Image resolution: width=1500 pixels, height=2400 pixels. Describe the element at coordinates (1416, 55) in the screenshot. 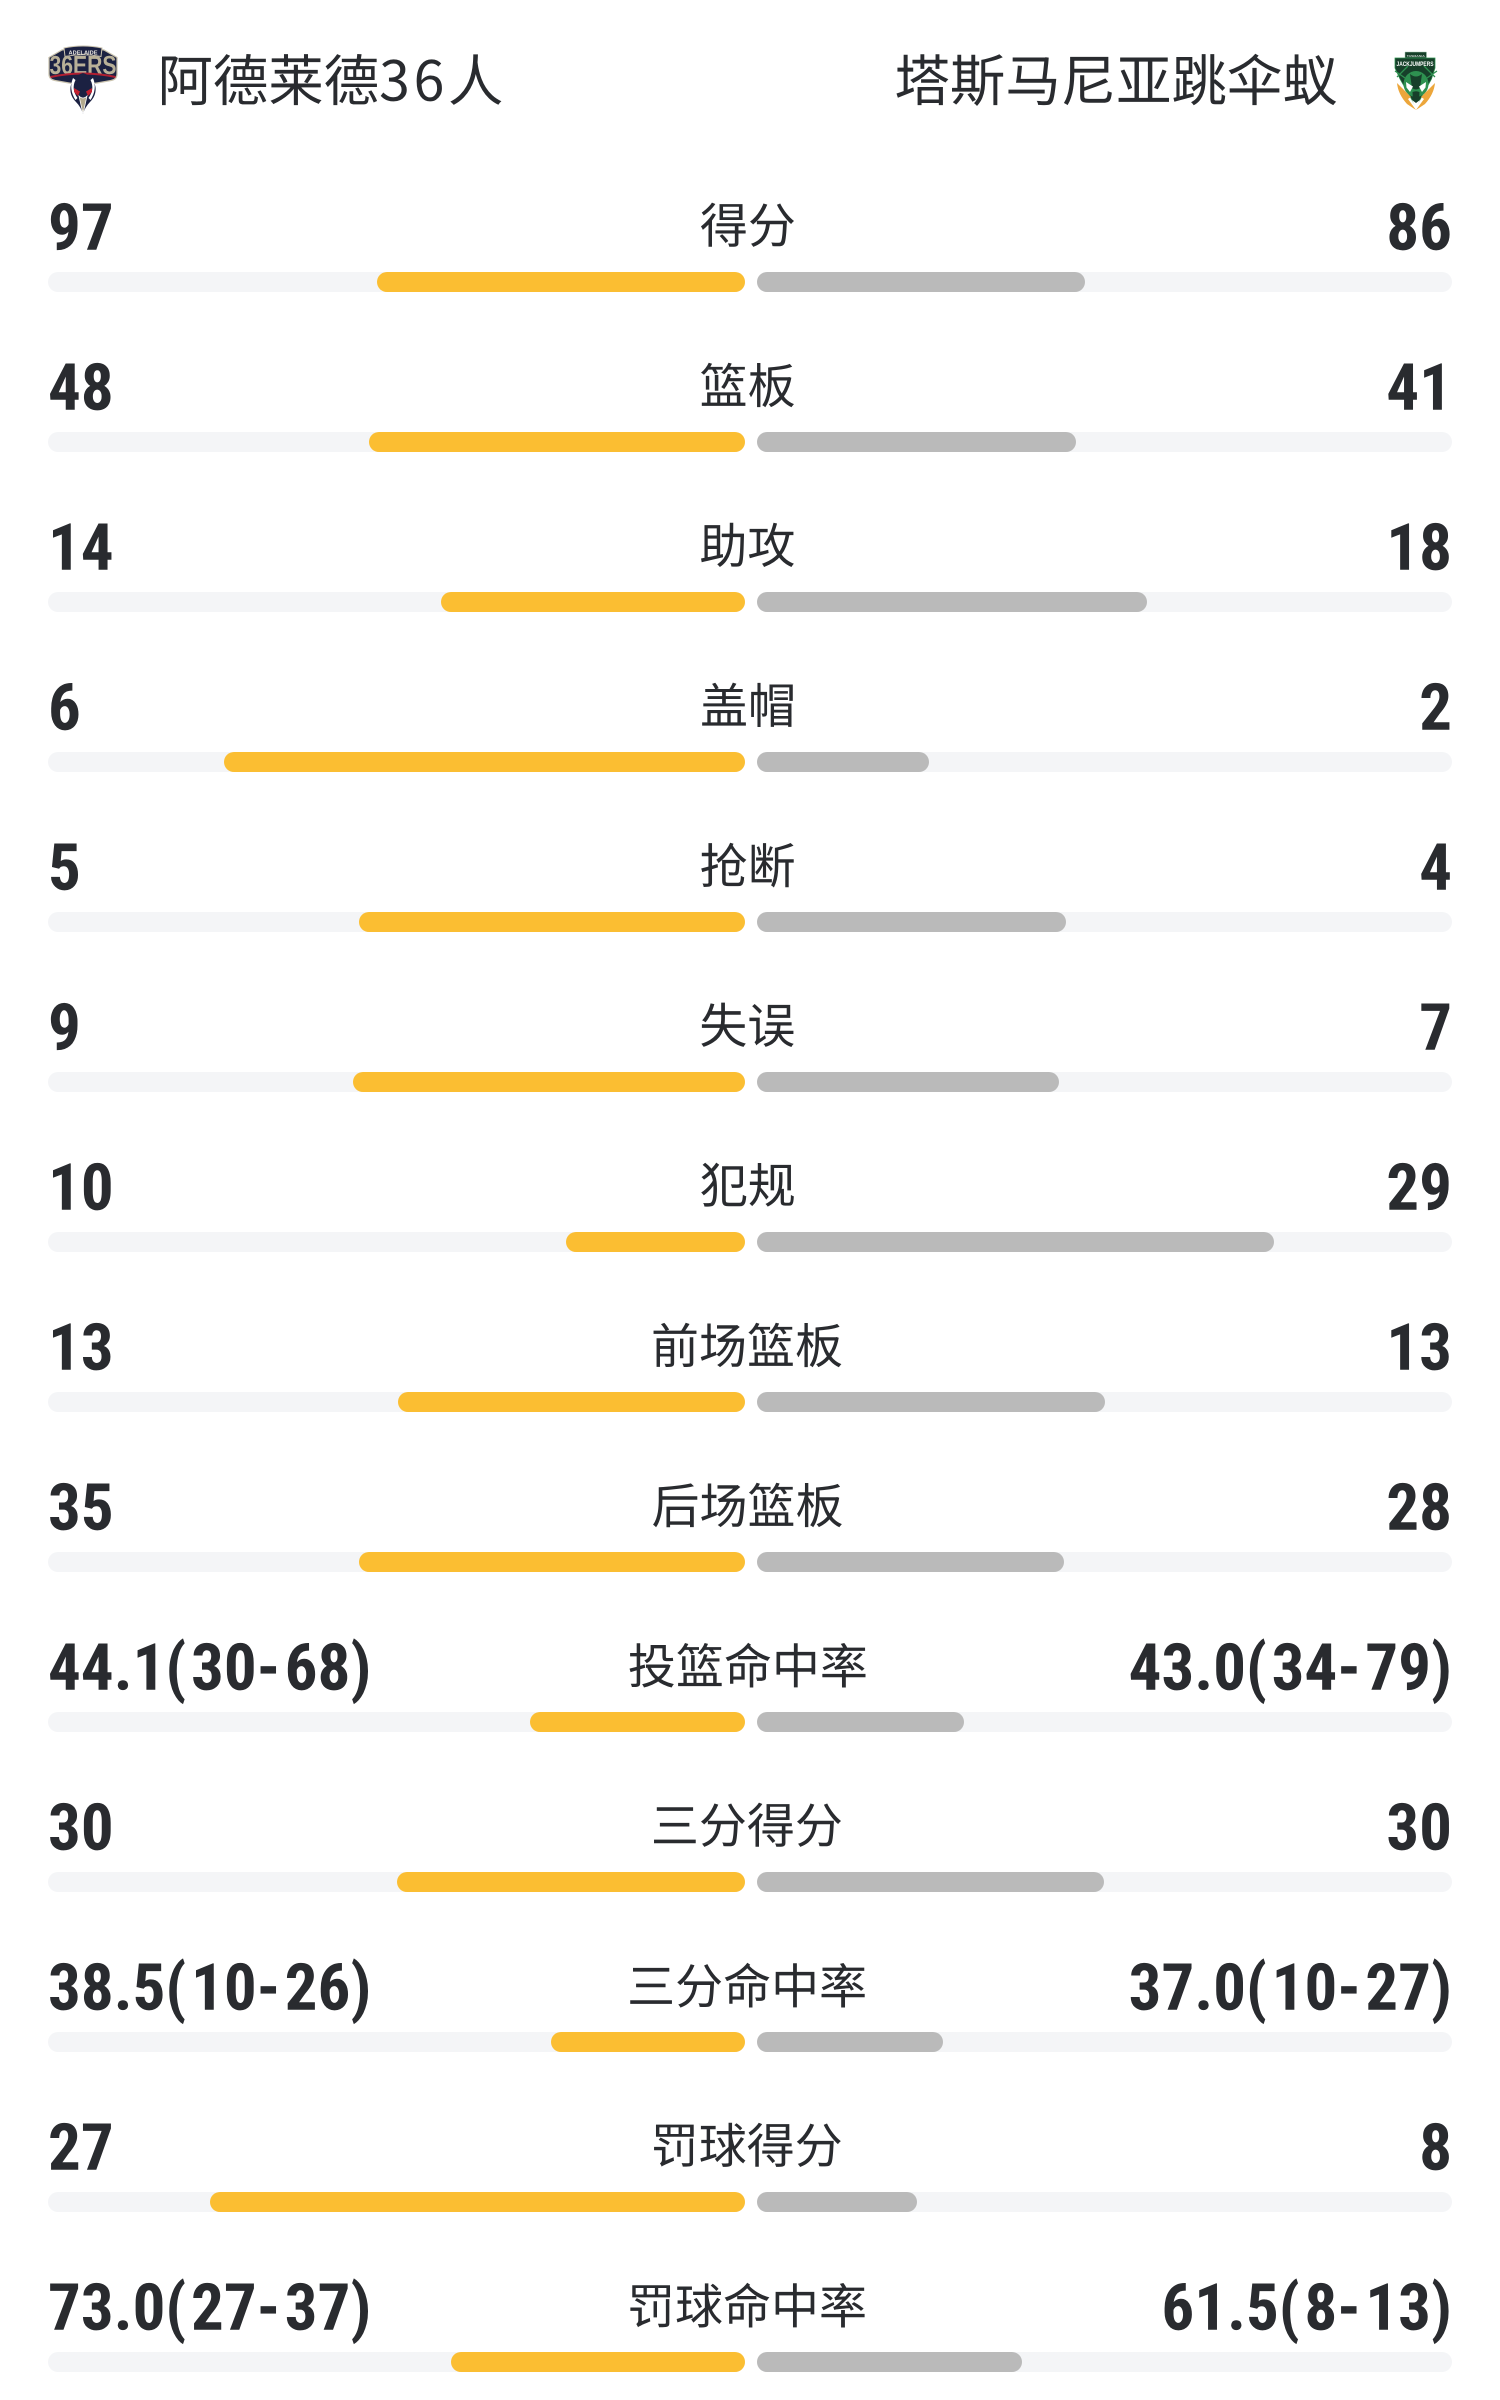

I see `svg-text: TASMANIA` at that location.